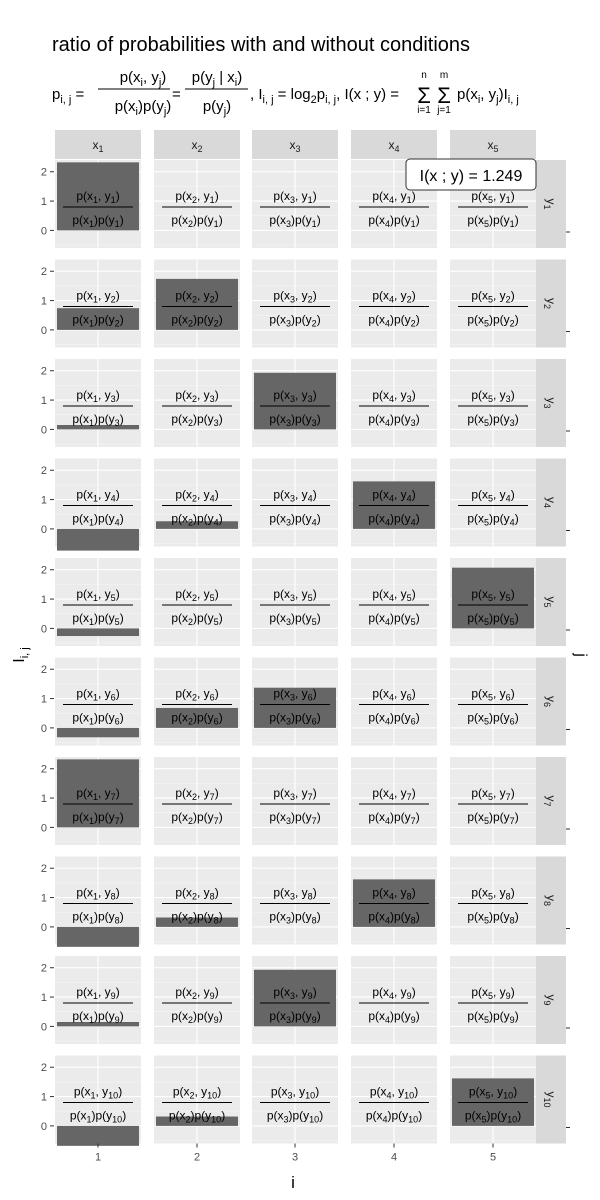 Image resolution: width=600 pixels, height=1200 pixels. Describe the element at coordinates (294, 520) in the screenshot. I see `cell-label-denominator: p(x3)p(y4)` at that location.